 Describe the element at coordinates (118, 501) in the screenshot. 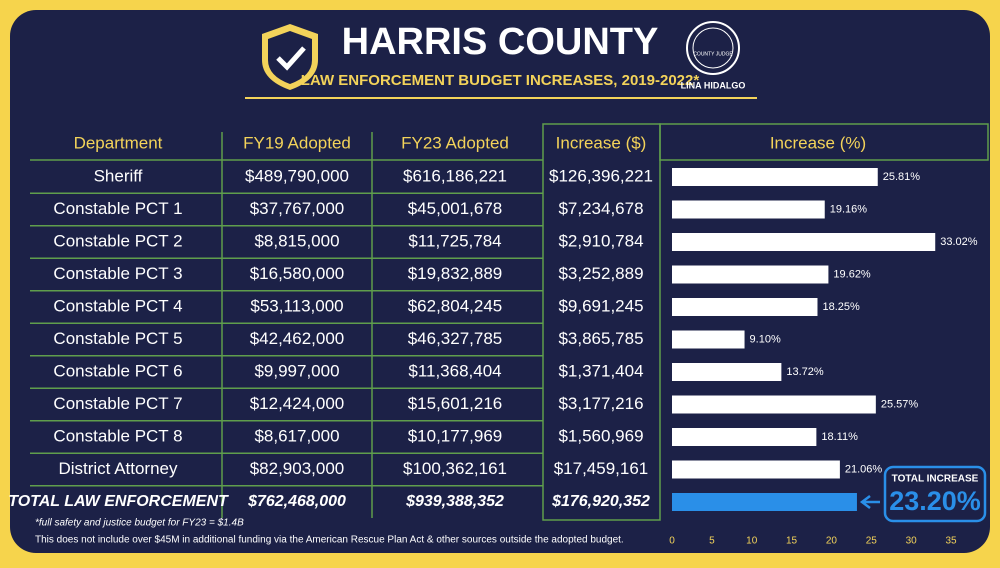

I see `total-cell: TOTAL LAW ENFORCEMENT` at that location.